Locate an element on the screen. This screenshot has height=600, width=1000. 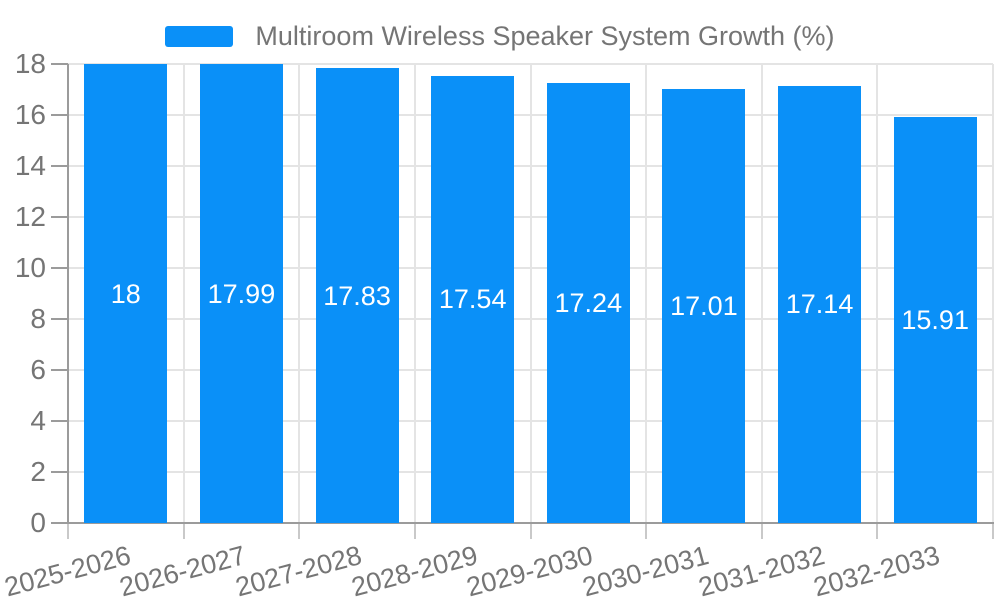
legend-swatch is located at coordinates (199, 36).